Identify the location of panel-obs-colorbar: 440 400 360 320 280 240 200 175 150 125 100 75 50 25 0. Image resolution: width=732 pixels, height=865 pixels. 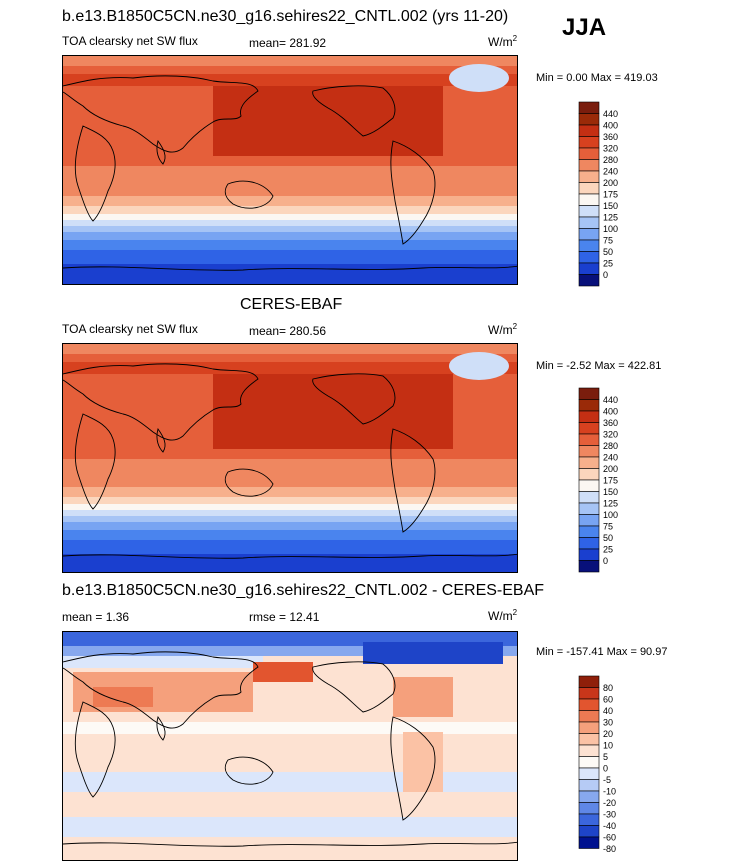
(608, 480).